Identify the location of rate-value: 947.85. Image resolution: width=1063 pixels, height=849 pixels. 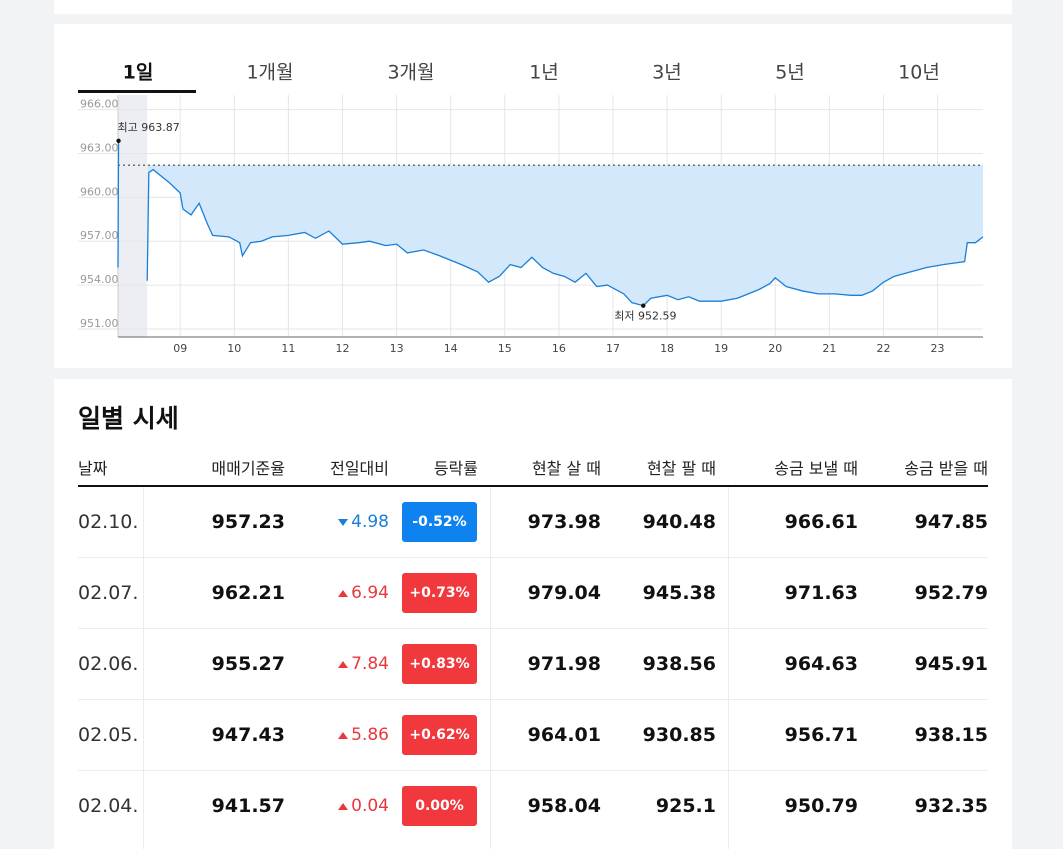
(951, 522).